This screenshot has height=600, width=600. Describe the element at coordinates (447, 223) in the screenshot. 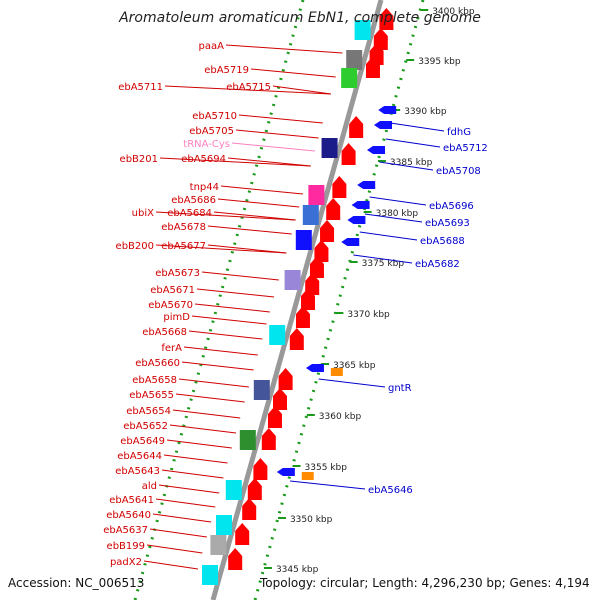

I see `right-gene-label: ebA5693` at that location.